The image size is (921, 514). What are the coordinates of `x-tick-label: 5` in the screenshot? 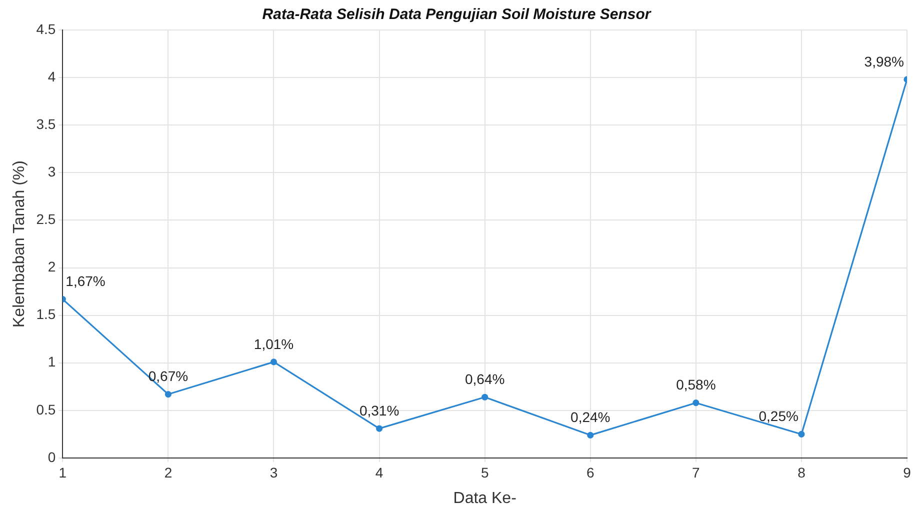 It's located at (484, 472).